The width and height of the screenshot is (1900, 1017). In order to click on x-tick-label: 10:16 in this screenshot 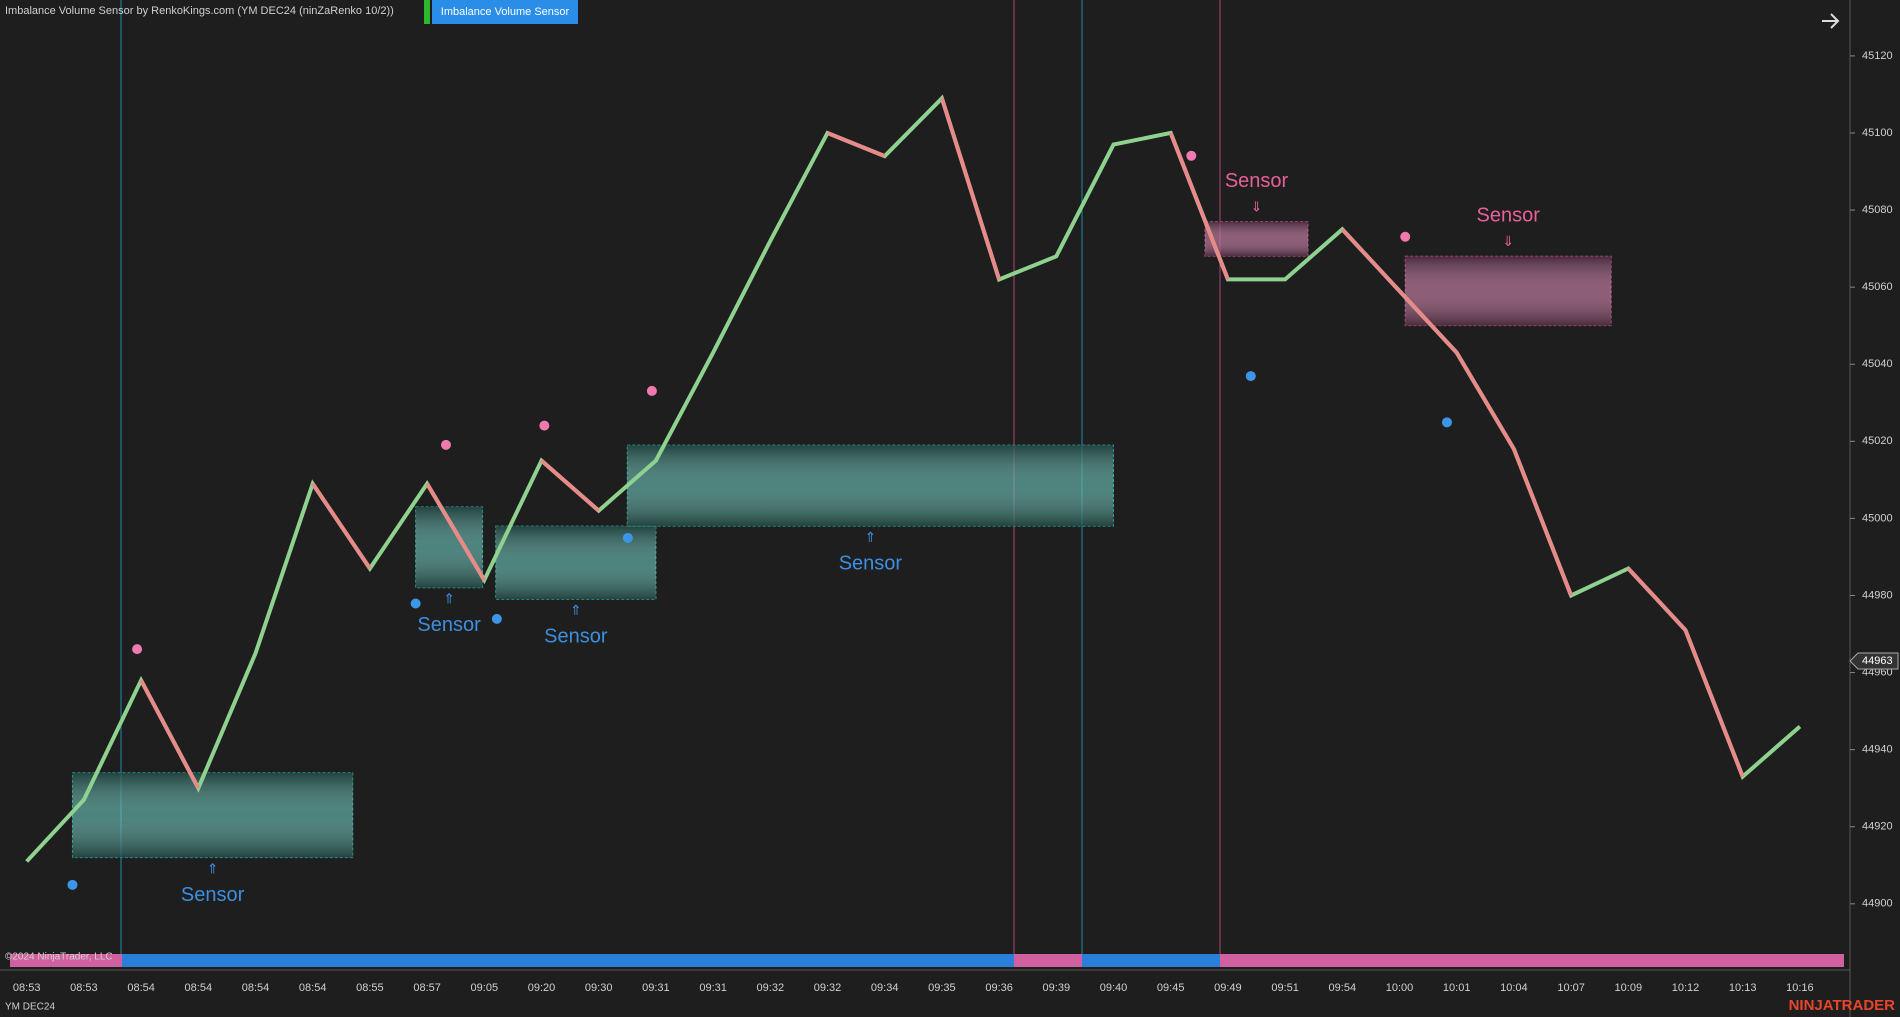, I will do `click(1800, 988)`.